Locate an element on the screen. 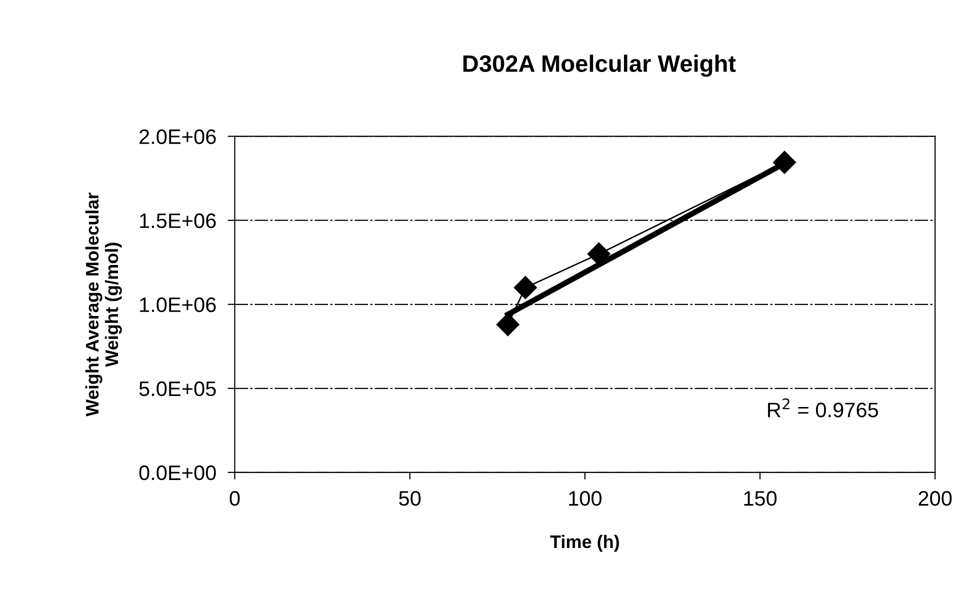 The height and width of the screenshot is (598, 966). x-tick-label: 50 is located at coordinates (410, 498).